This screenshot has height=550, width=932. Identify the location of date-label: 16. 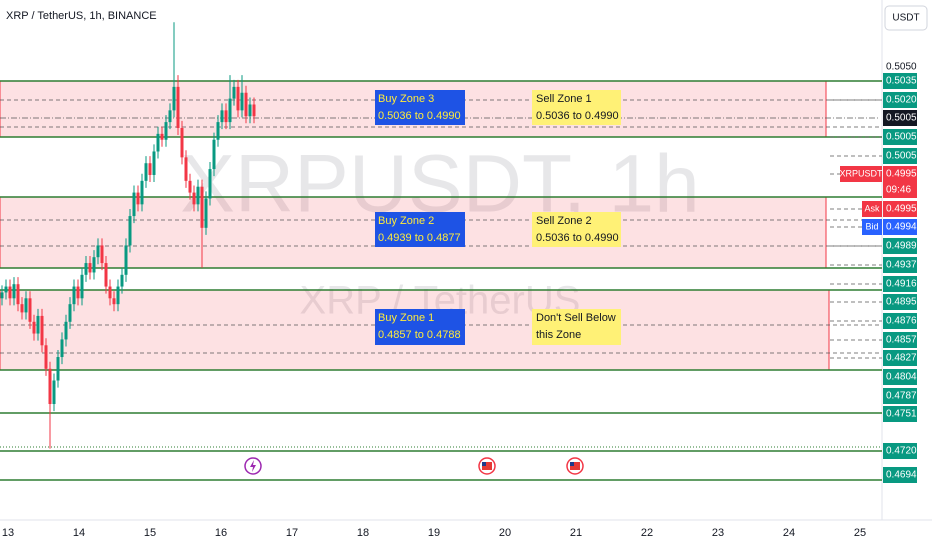
(221, 533).